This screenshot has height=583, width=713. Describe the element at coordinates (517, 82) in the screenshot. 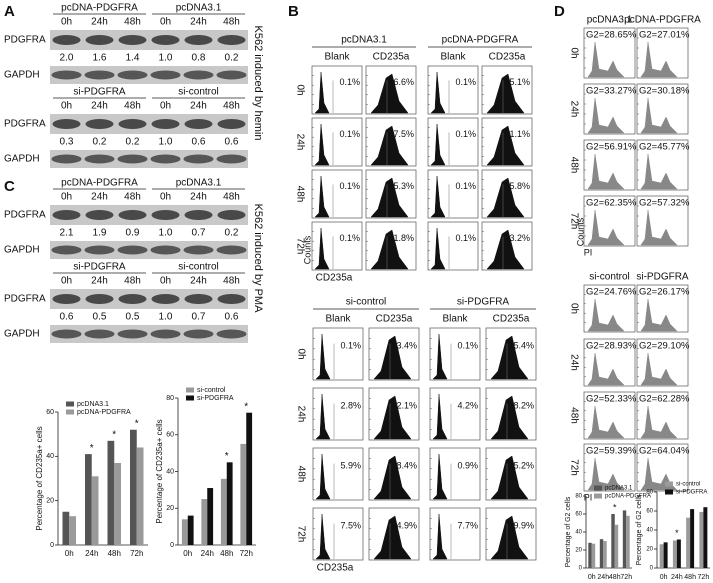

I see `percent-label: 15.1%` at that location.